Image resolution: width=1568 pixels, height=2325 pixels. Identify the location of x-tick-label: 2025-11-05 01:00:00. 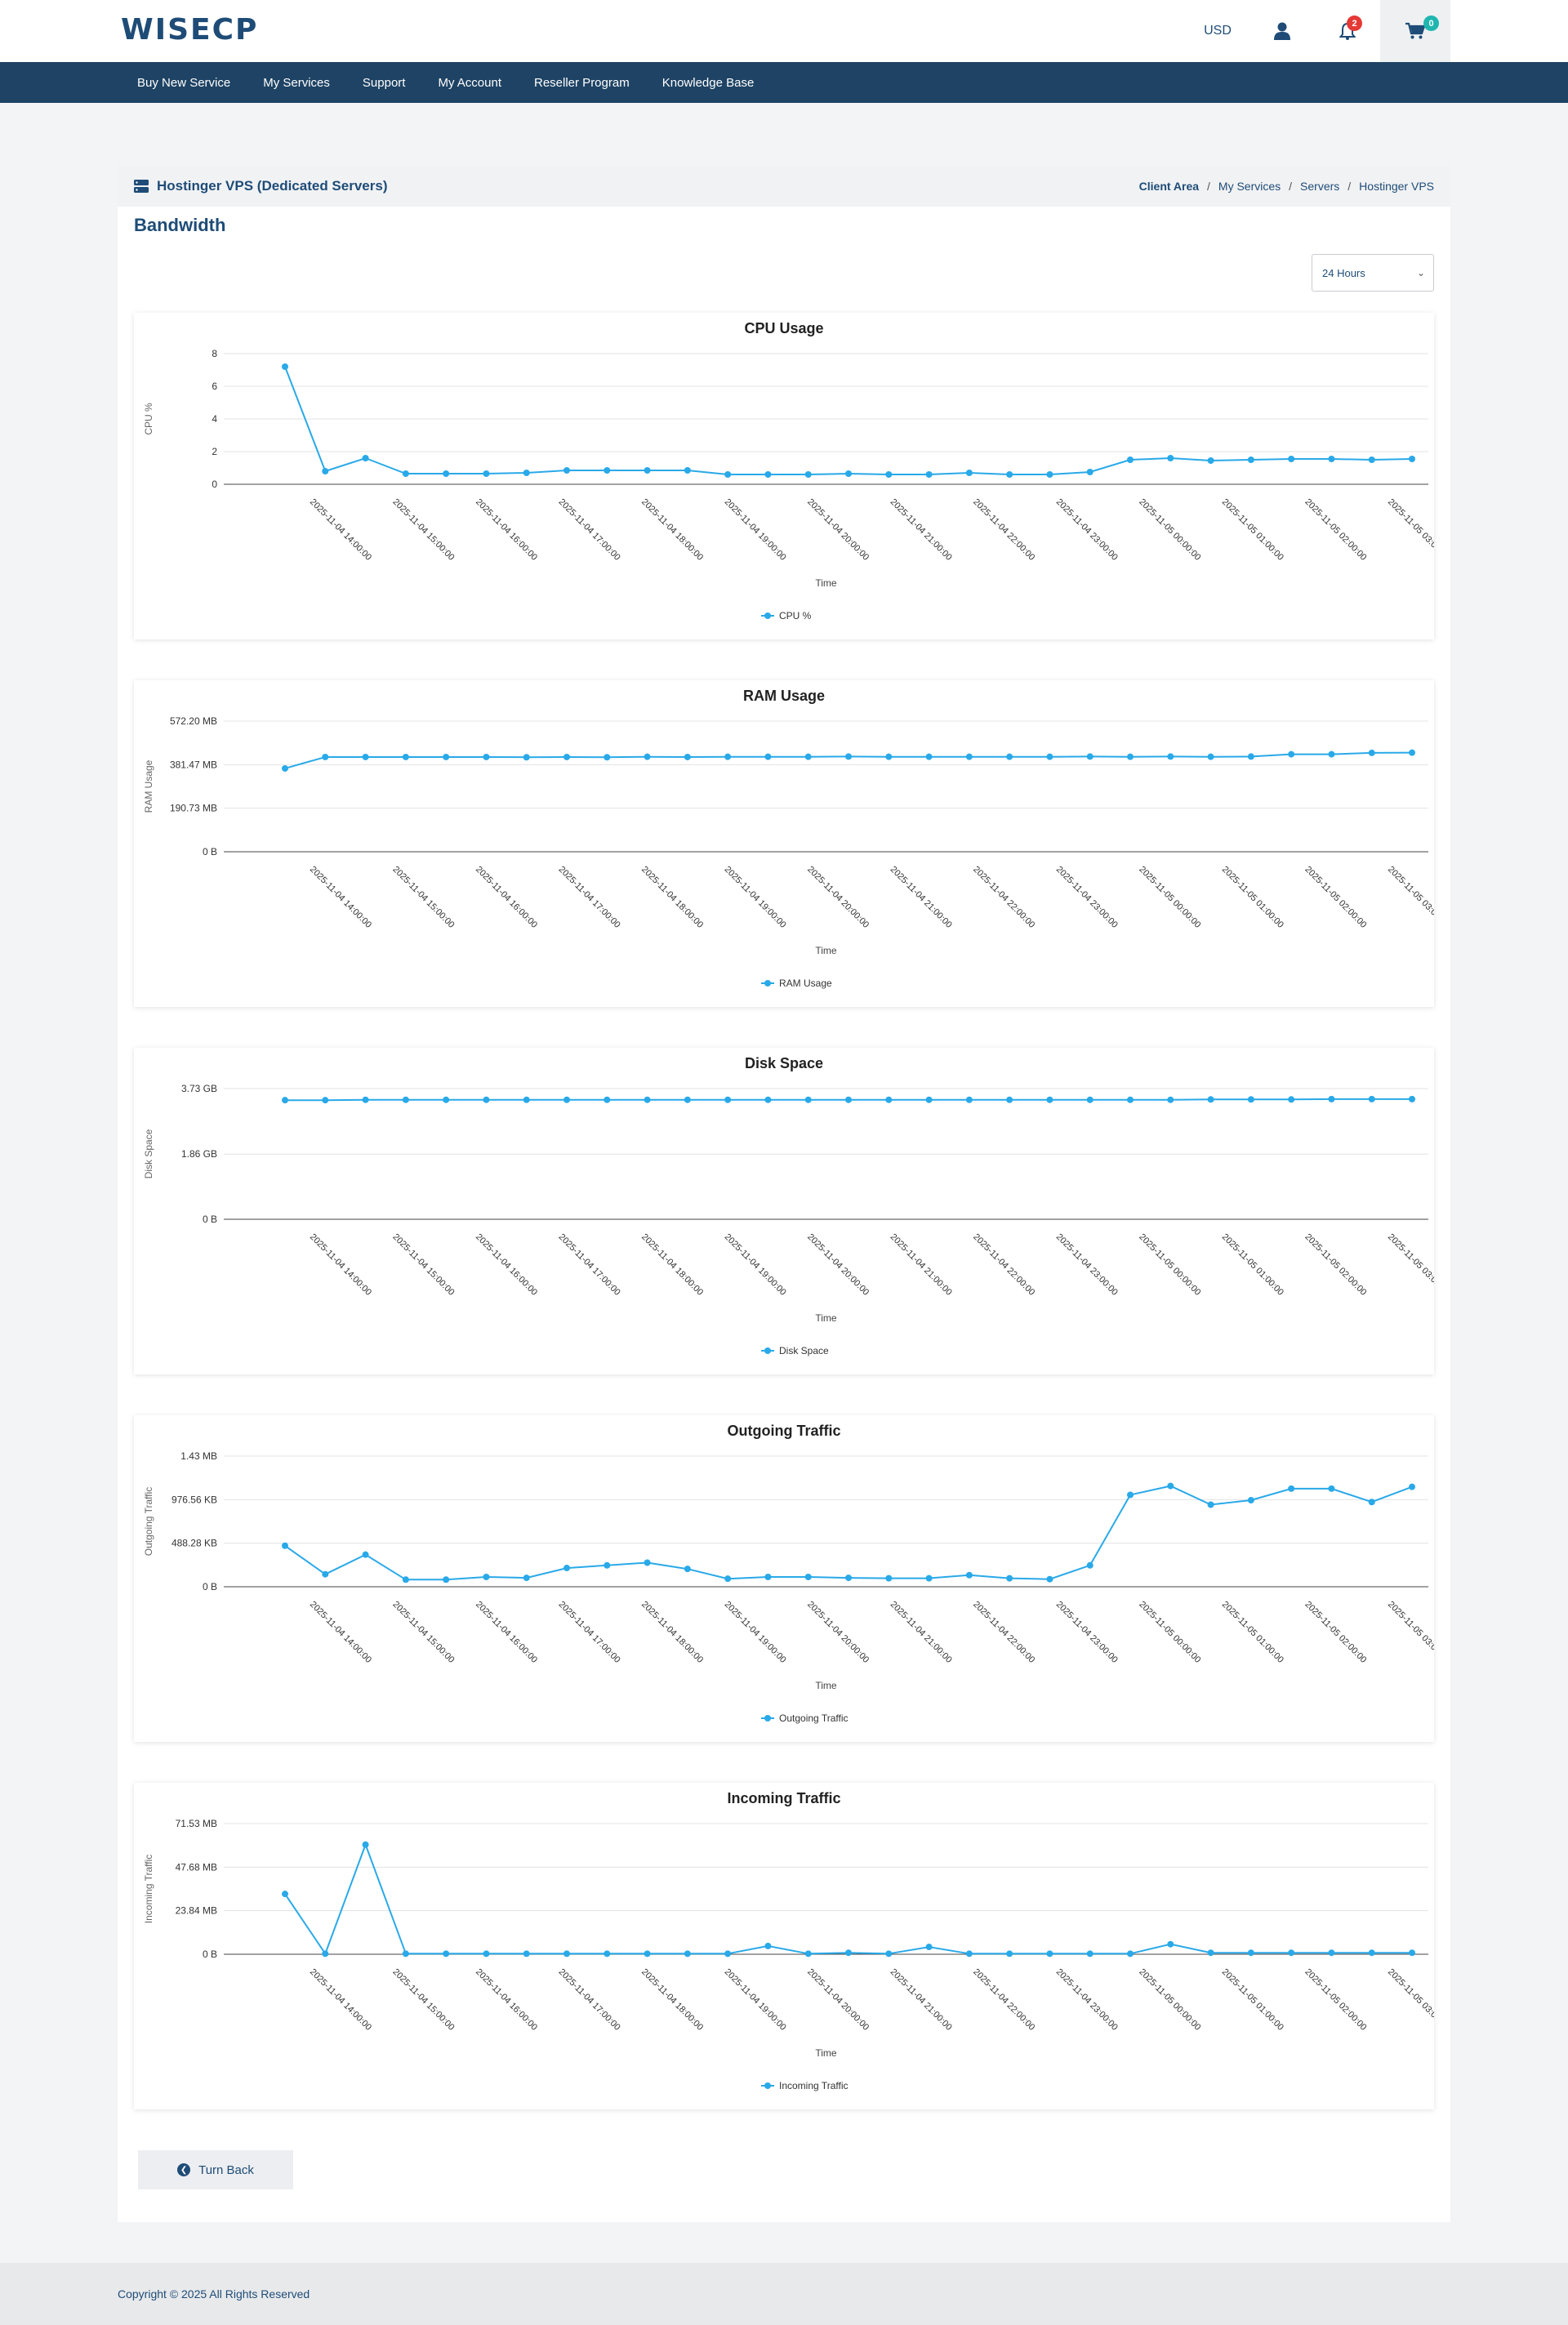
(1252, 2000).